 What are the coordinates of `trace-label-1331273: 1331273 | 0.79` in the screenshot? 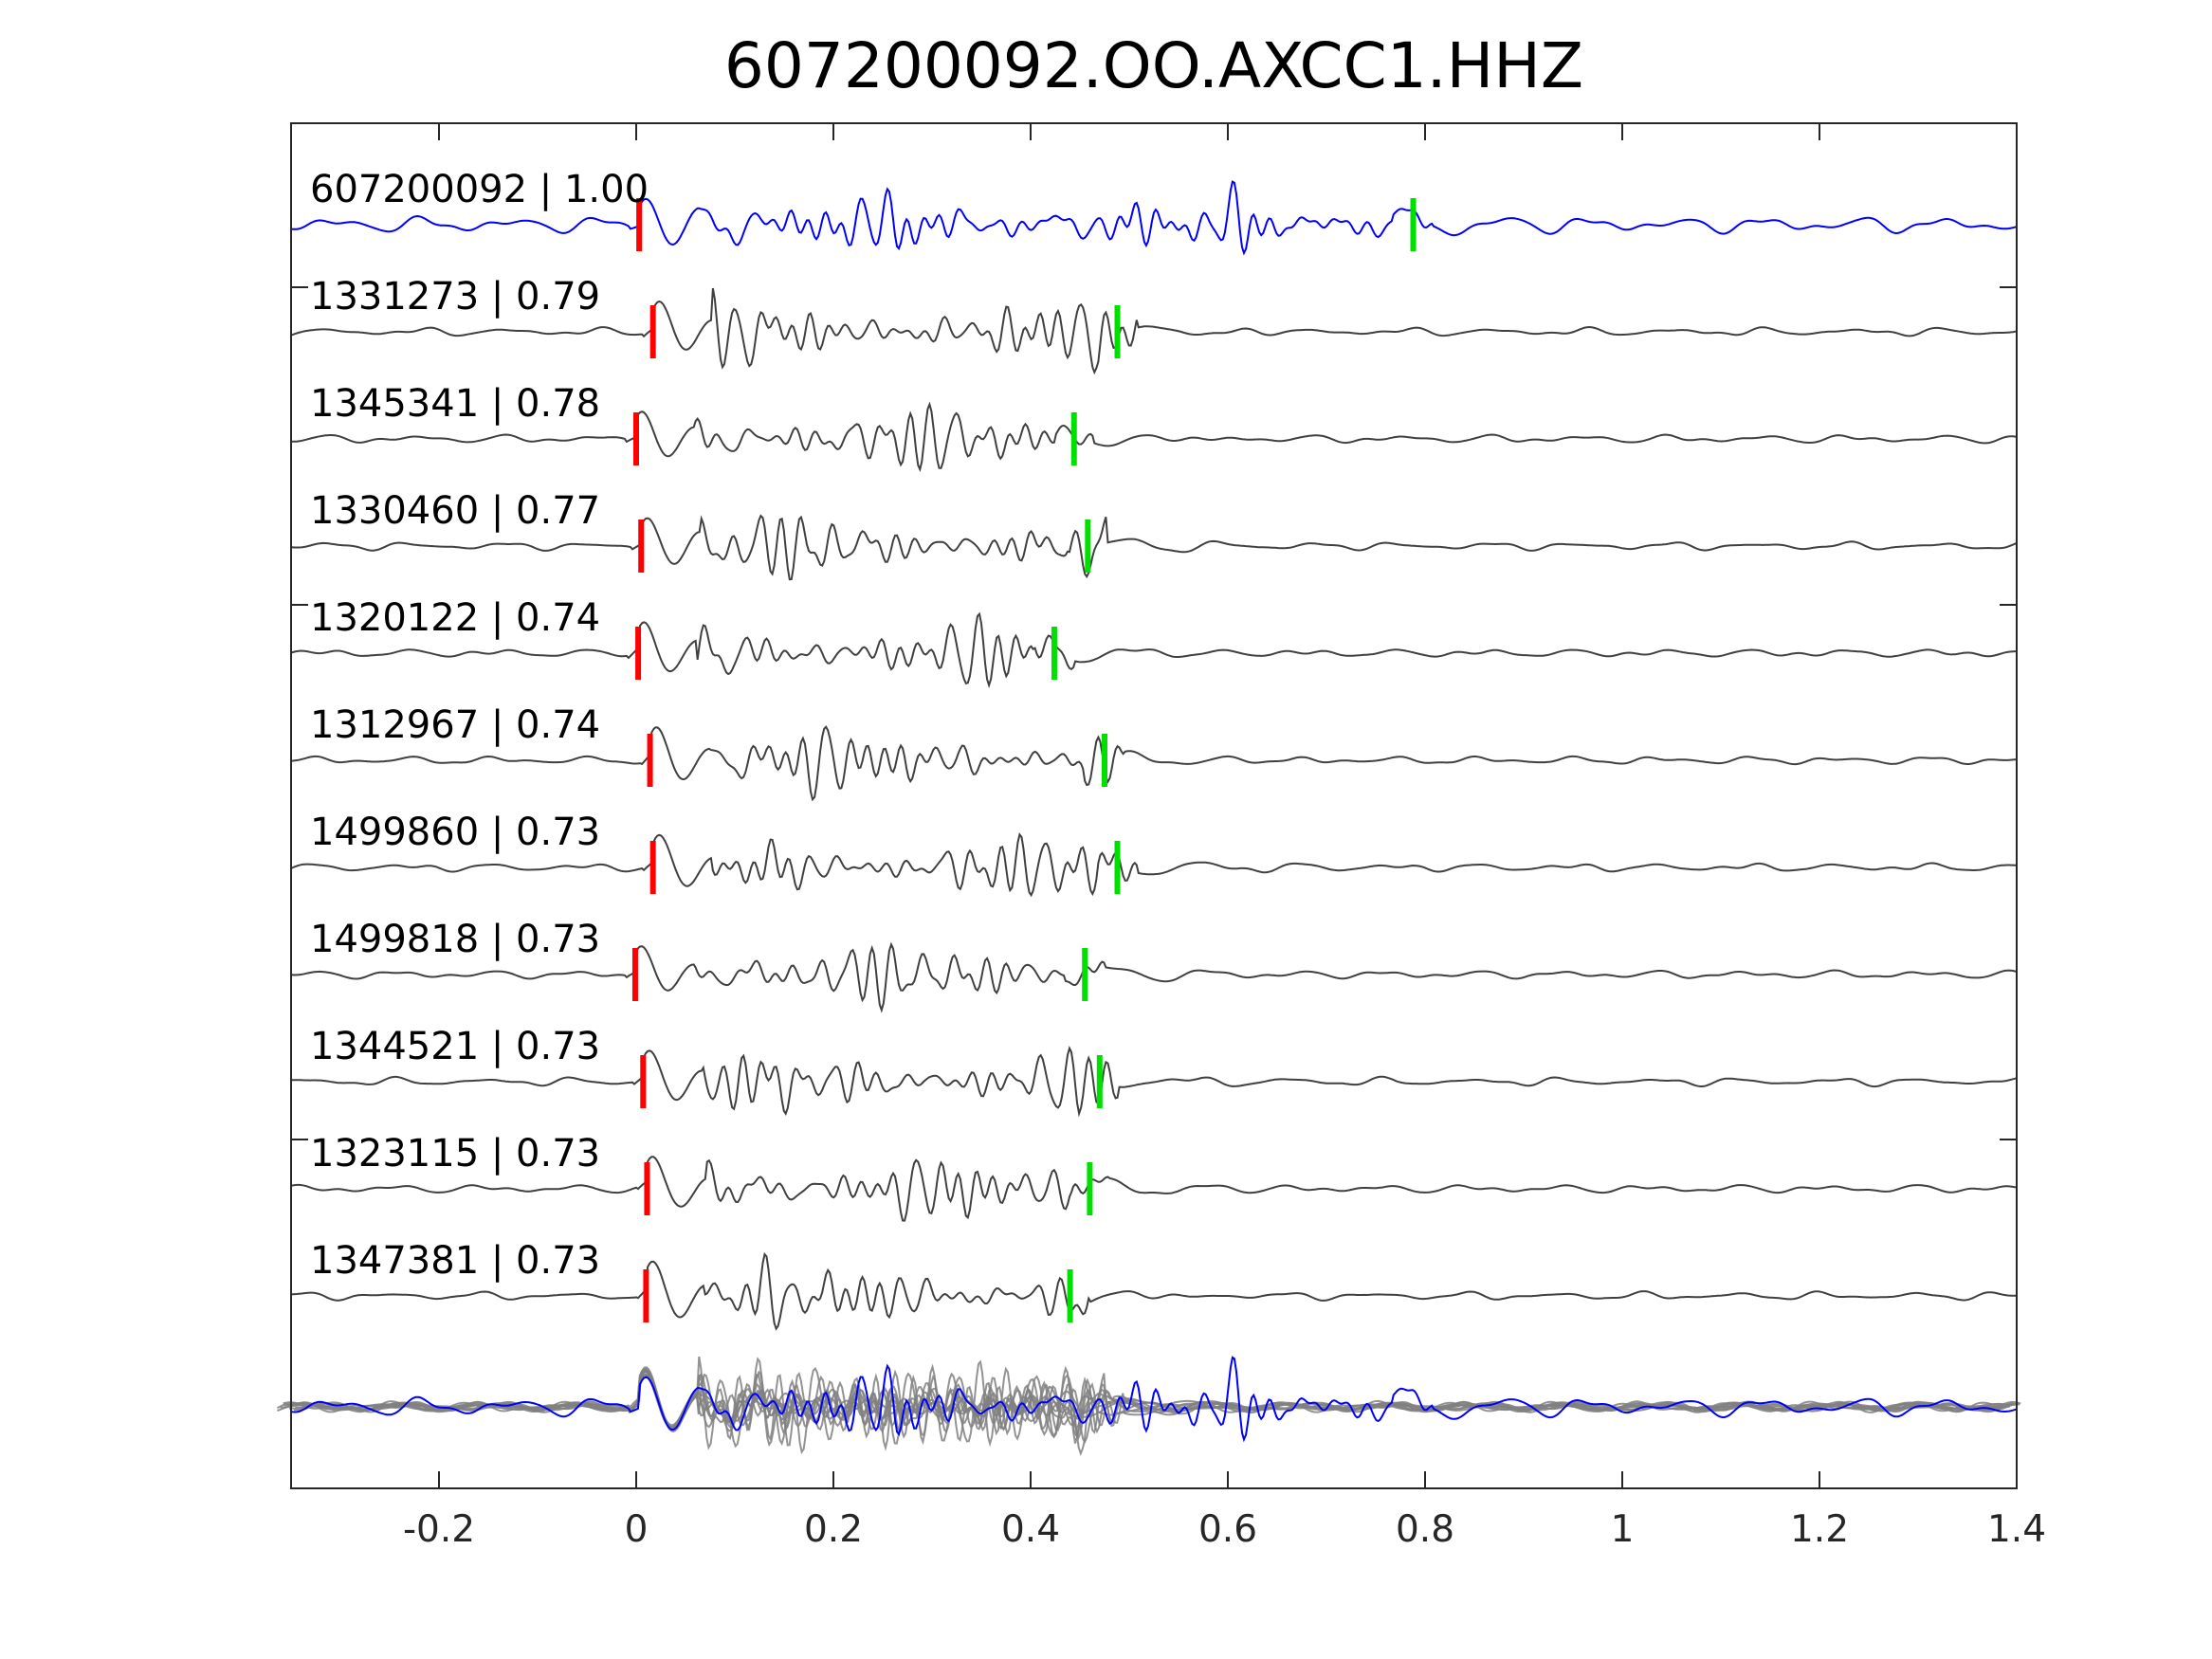 It's located at (455, 297).